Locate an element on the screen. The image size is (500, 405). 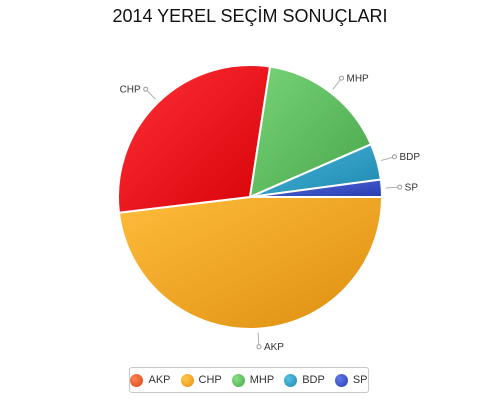
label-dot-akp is located at coordinates (259, 347).